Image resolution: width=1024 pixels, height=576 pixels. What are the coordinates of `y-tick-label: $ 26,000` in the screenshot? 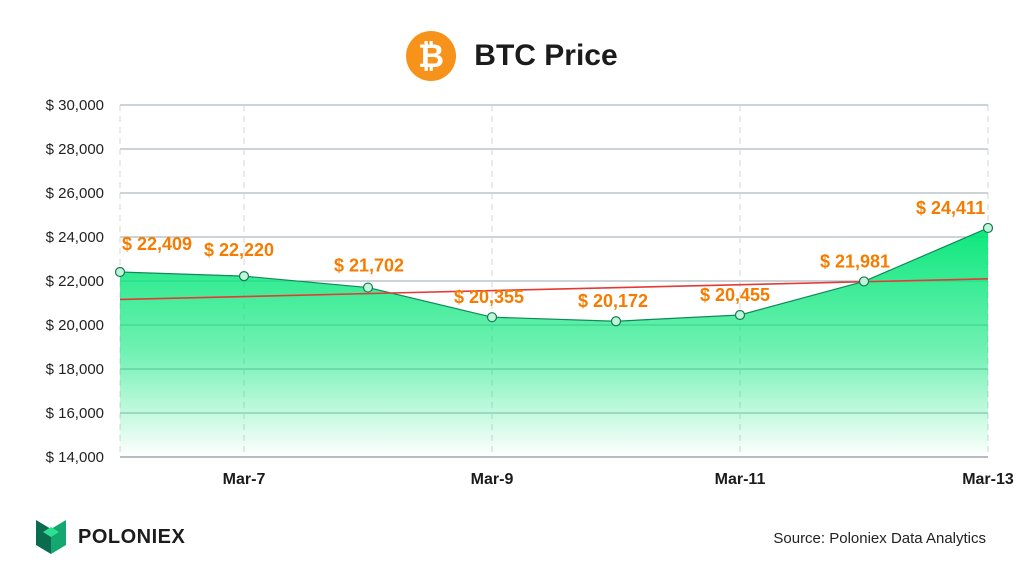 It's located at (75, 193).